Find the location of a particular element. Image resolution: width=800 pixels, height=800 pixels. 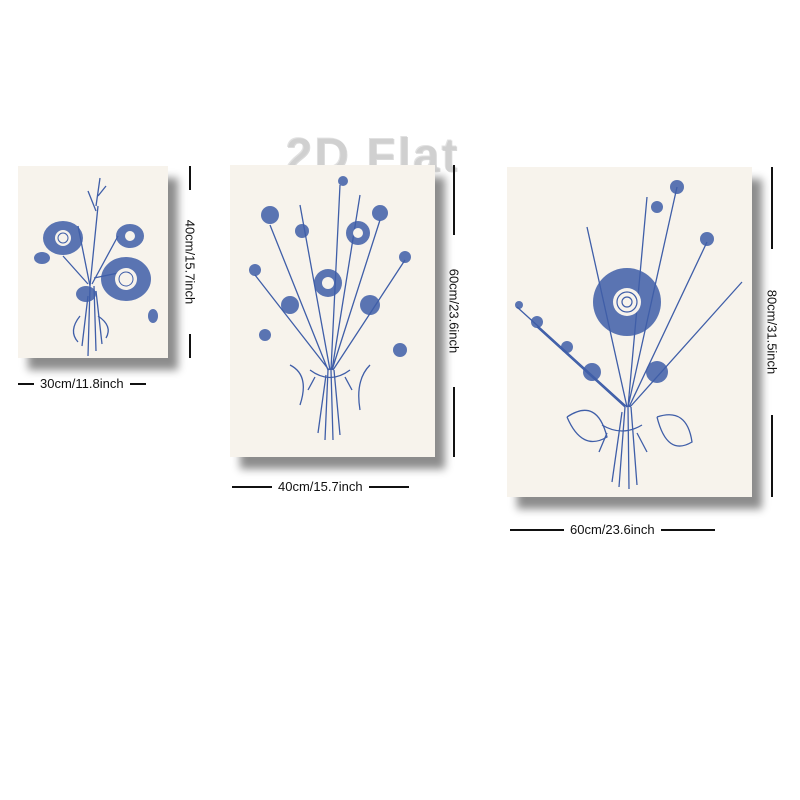

dimension-height-medium: 60cm/23.6inch is located at coordinates (454, 311).